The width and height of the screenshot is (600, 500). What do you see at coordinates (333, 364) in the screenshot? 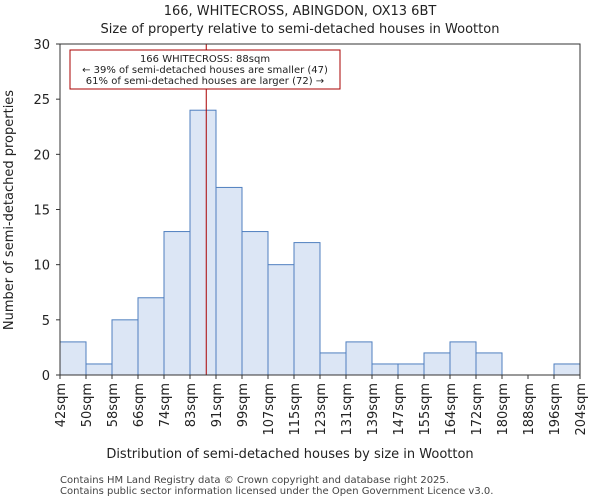
I see `bar-123sqm` at bounding box center [333, 364].